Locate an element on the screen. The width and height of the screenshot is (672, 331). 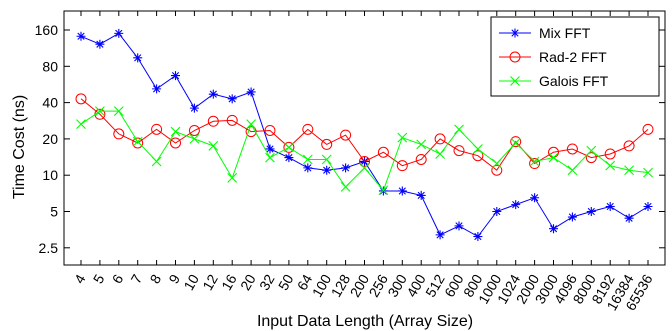
x-tick-label: 10 is located at coordinates (191, 282).